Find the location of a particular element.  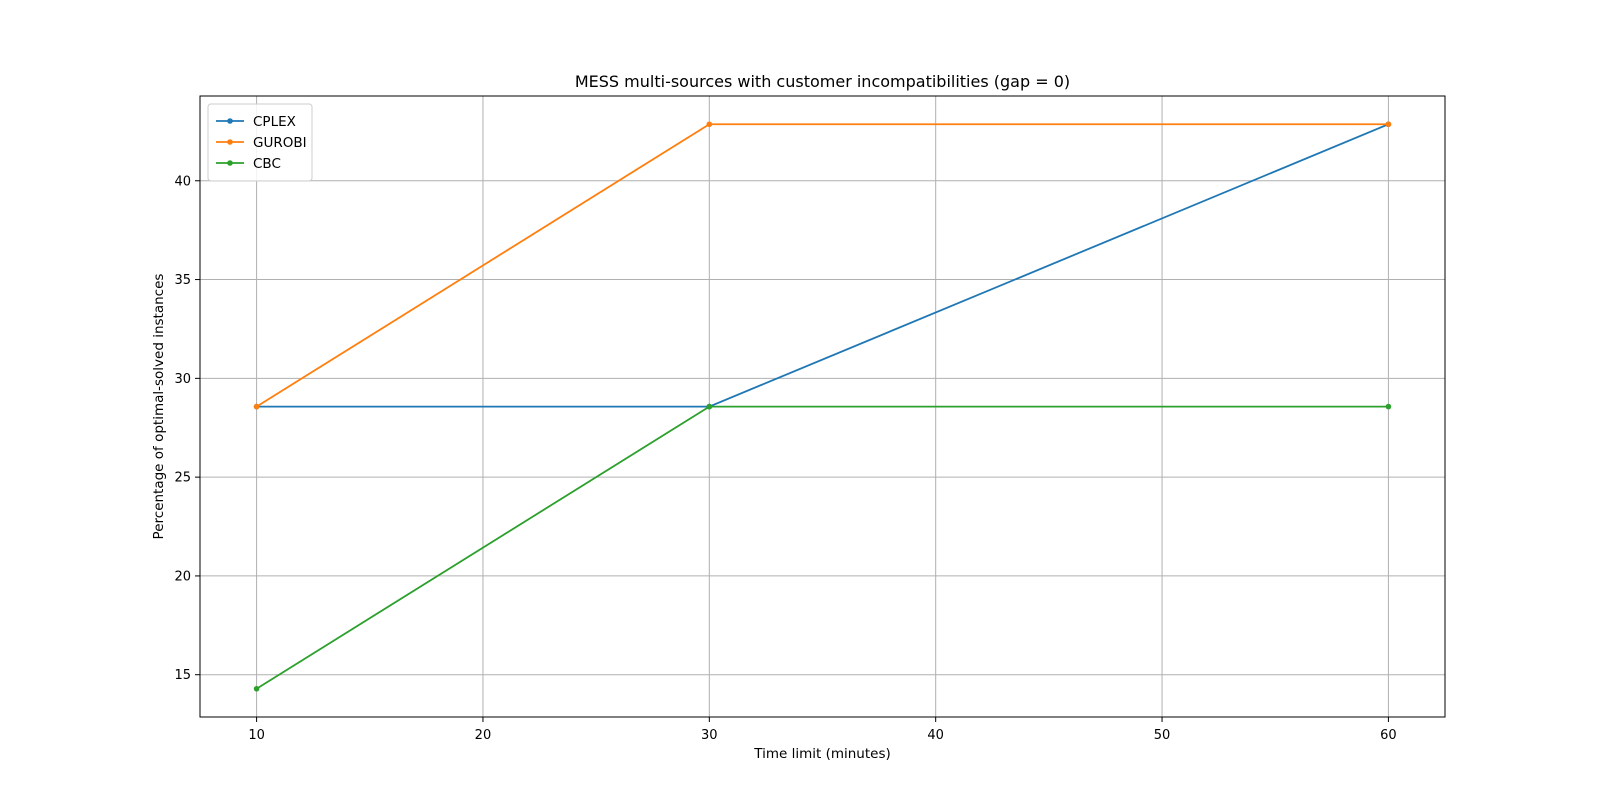

x-tick-label: 60 is located at coordinates (1388, 735).